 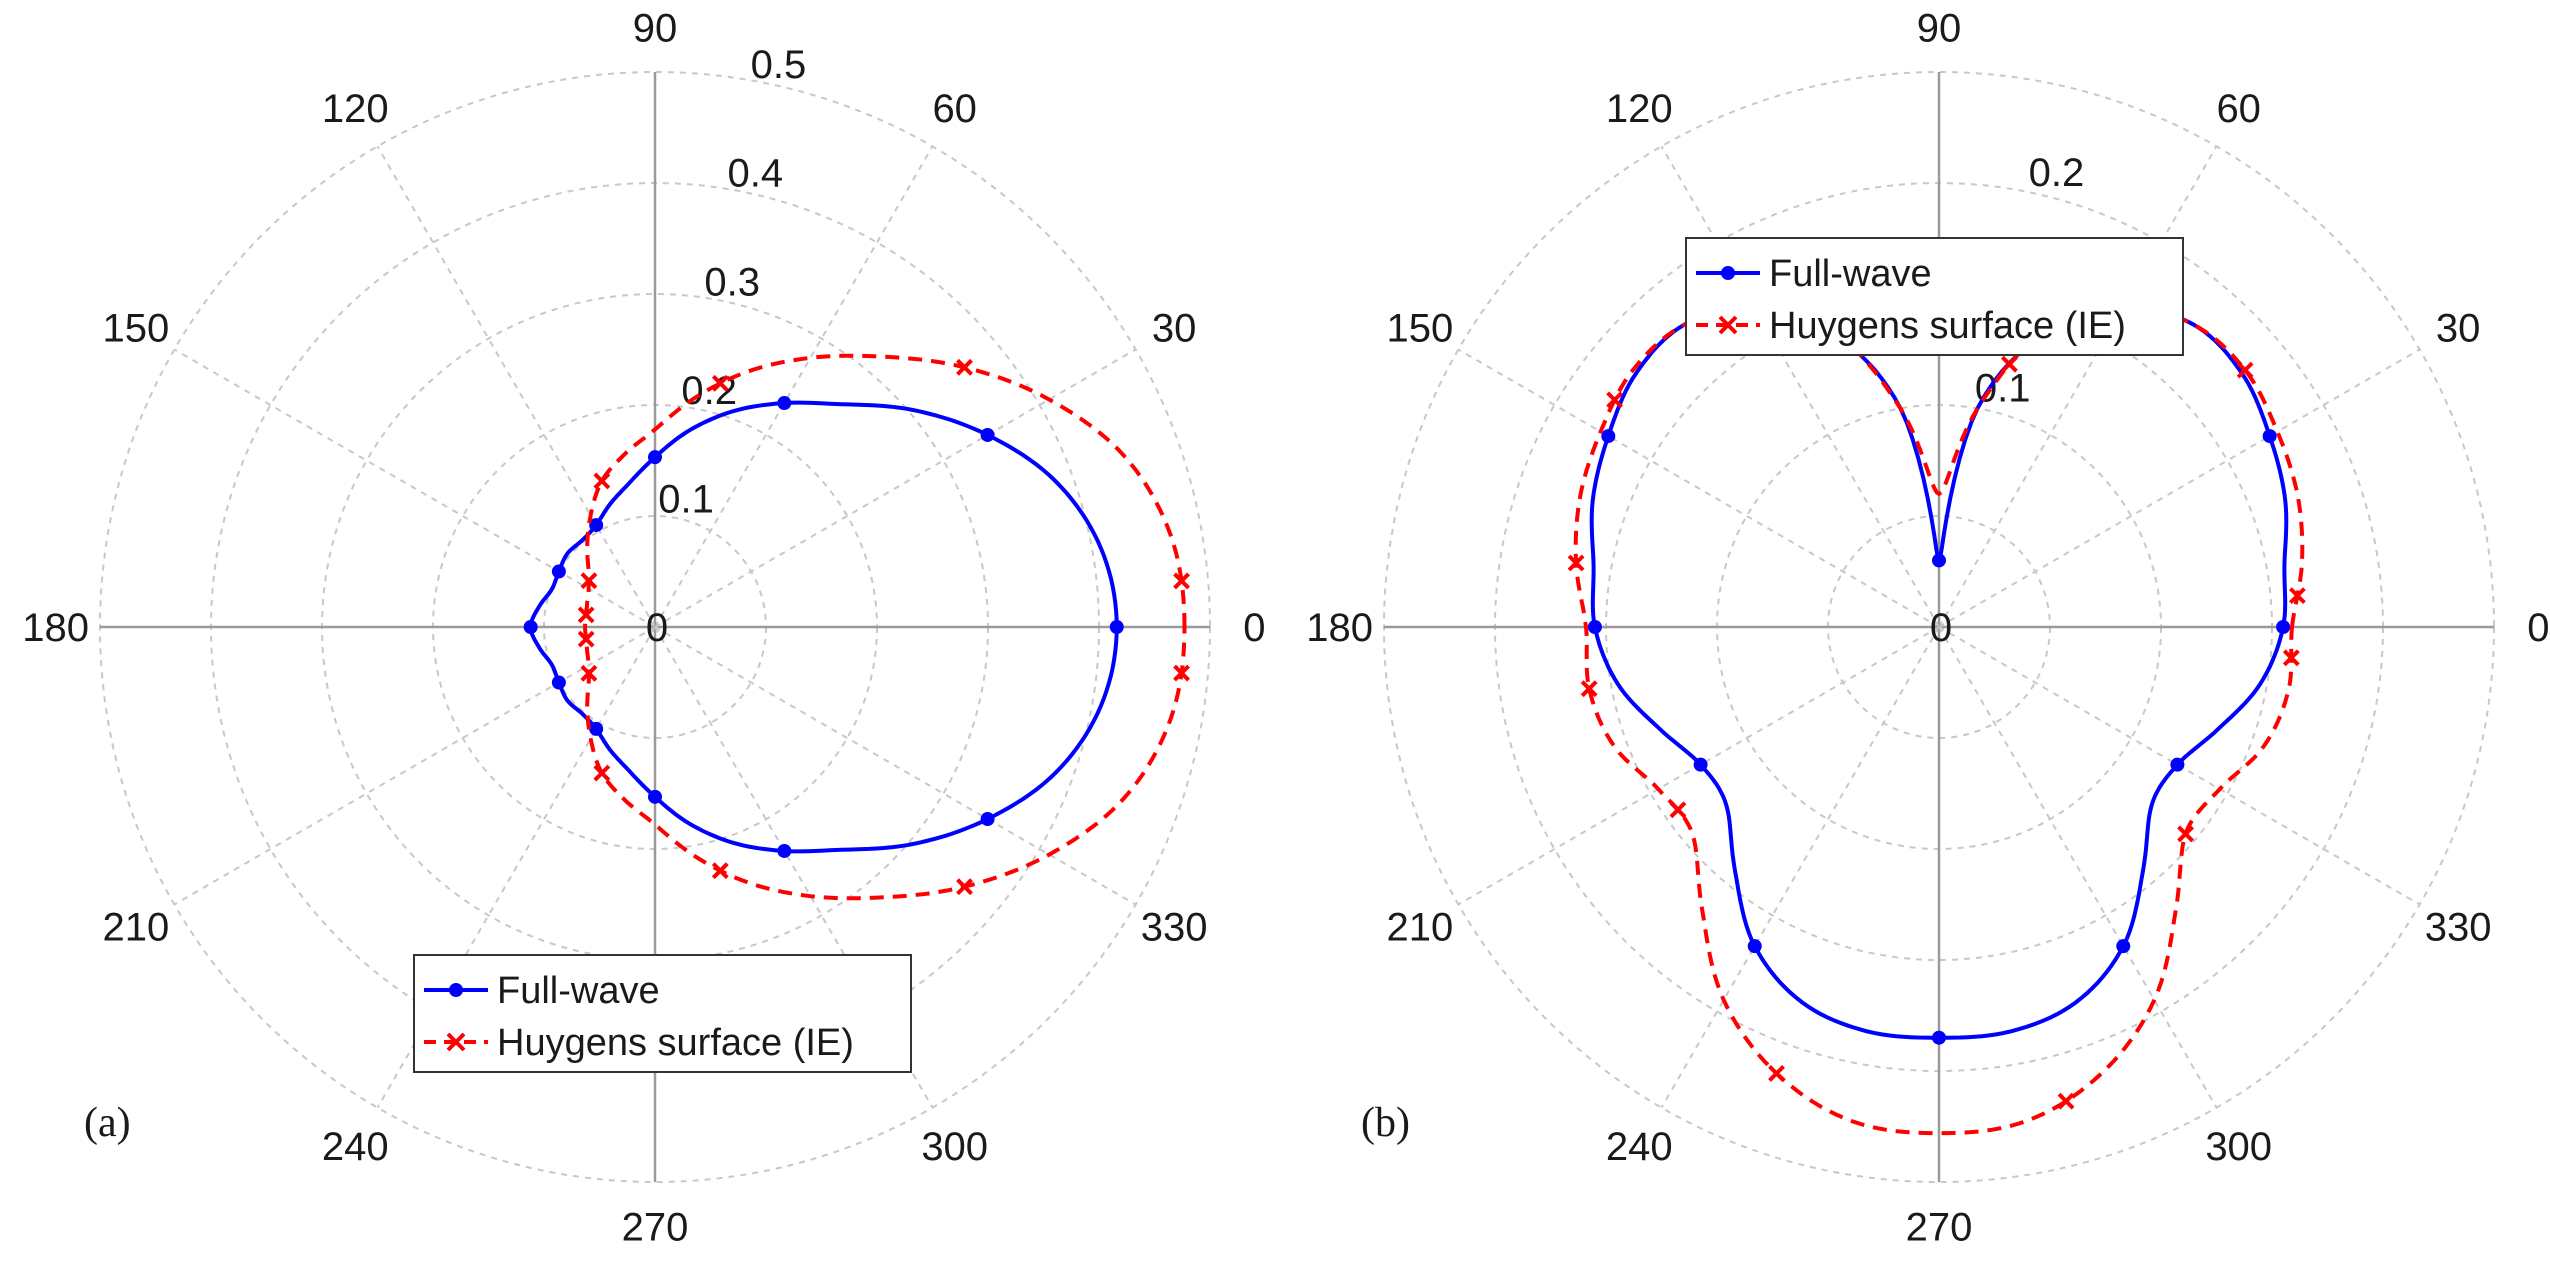 What do you see at coordinates (726, 346) in the screenshot?
I see `radial-labels-a: 00.10.20.30.40.5` at bounding box center [726, 346].